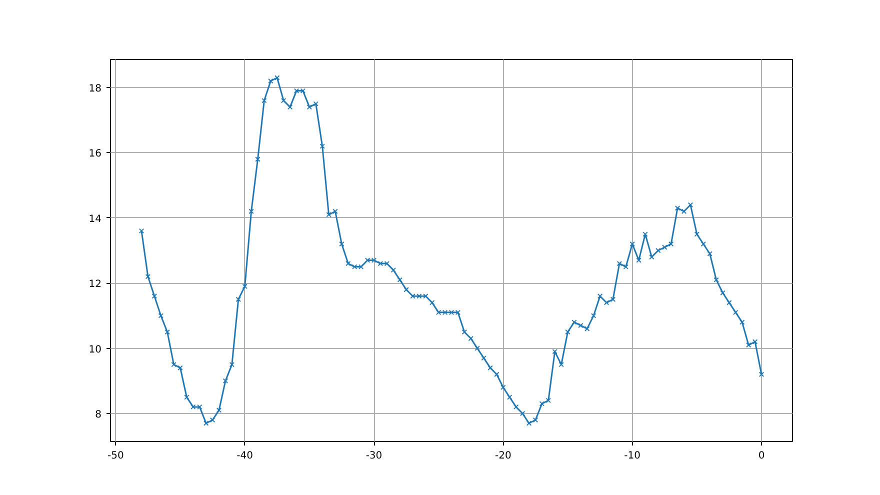  I want to click on x-tick-label: -20, so click(503, 456).